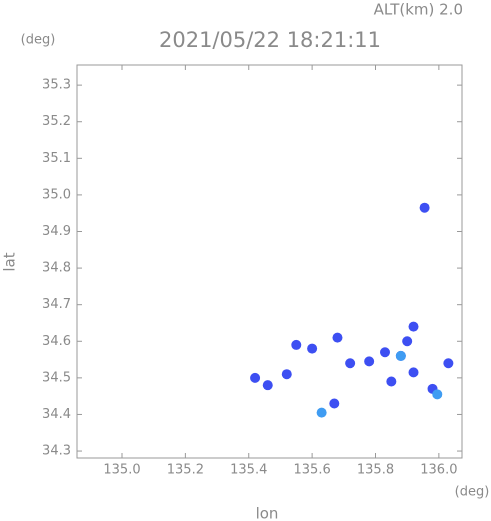 The height and width of the screenshot is (521, 491). Describe the element at coordinates (56, 304) in the screenshot. I see `y-tick-label: 34.7` at that location.